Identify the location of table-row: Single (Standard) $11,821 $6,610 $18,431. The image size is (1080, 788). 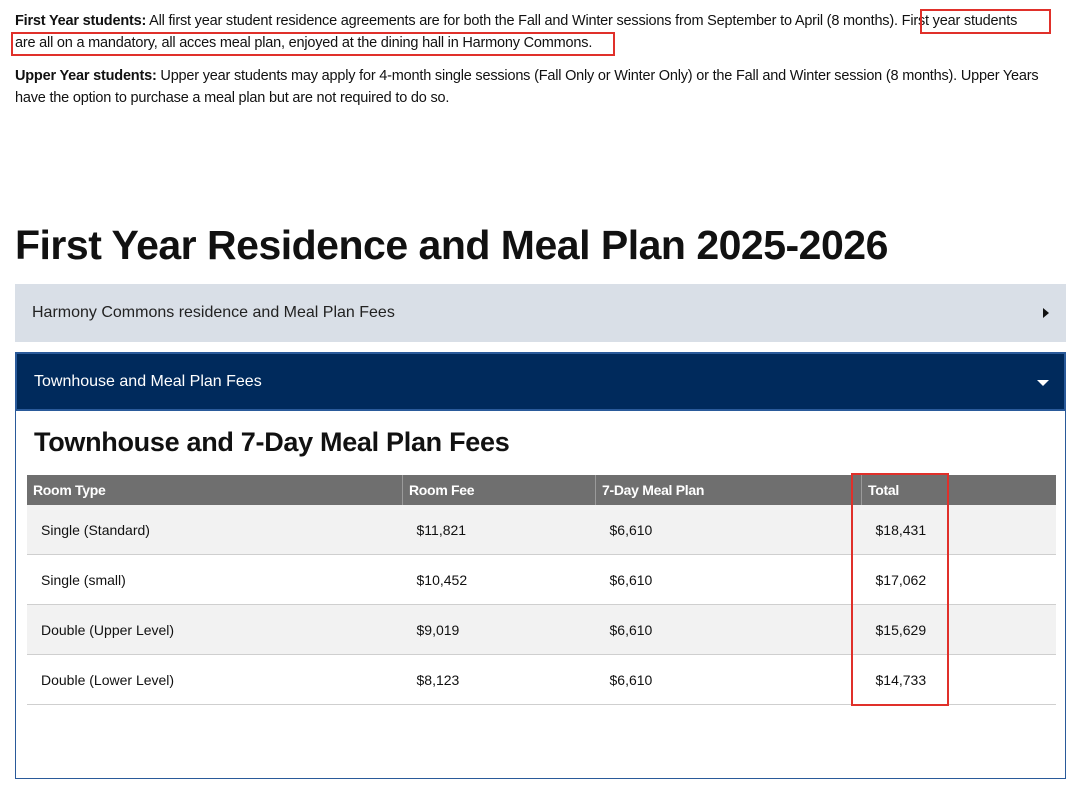
(541, 530).